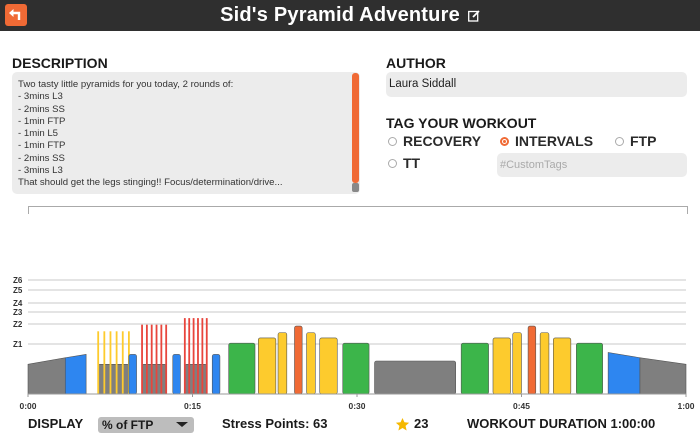  I want to click on description-scrollbar-thumb, so click(355, 128).